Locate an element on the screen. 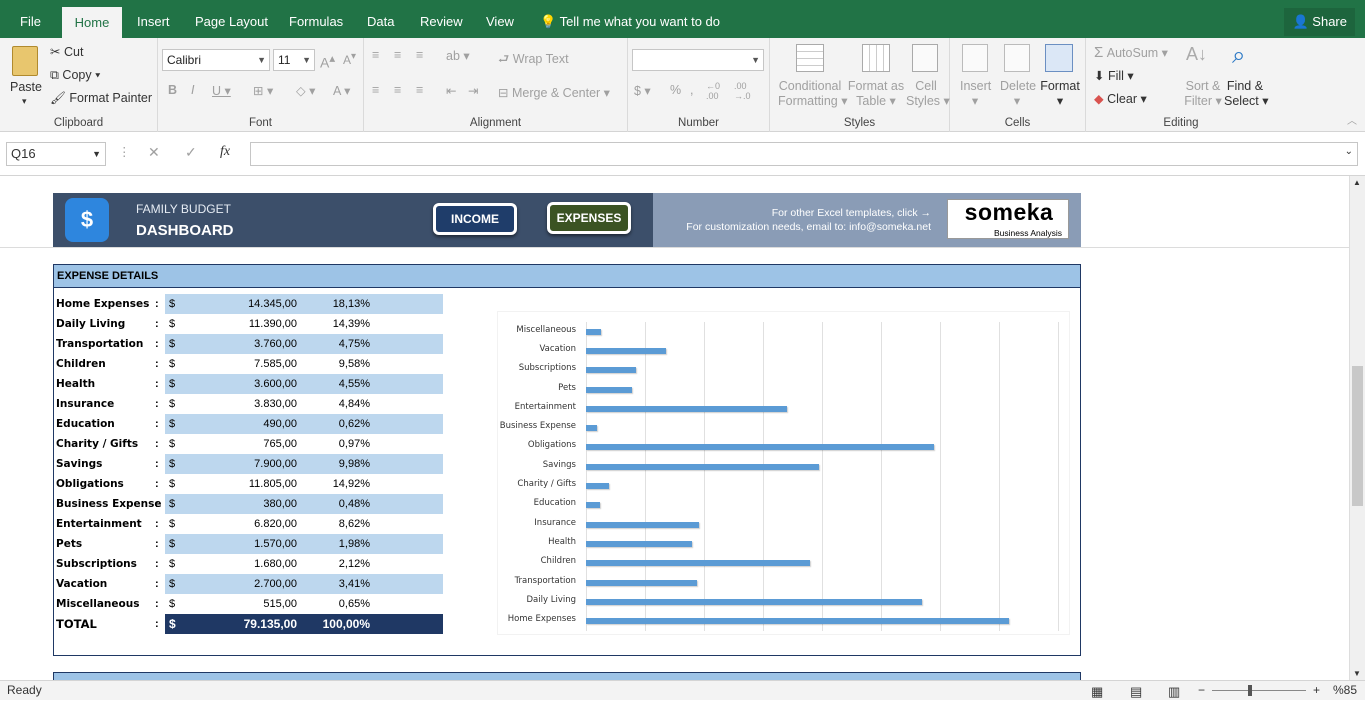 This screenshot has height=701, width=1365. wrap-text-button: ⮐ Wrap Text is located at coordinates (533, 60).